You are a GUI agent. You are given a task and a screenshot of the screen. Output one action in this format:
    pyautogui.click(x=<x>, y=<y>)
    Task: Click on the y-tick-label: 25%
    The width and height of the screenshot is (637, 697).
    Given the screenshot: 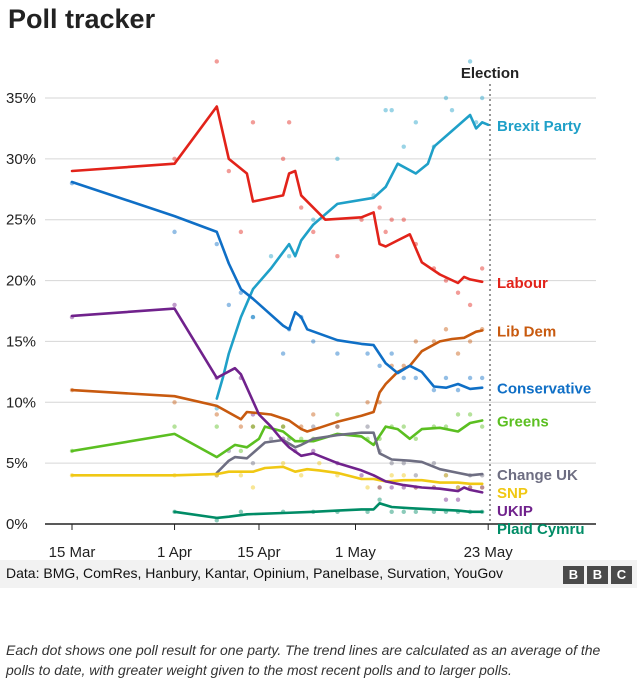 What is the action you would take?
    pyautogui.click(x=21, y=220)
    